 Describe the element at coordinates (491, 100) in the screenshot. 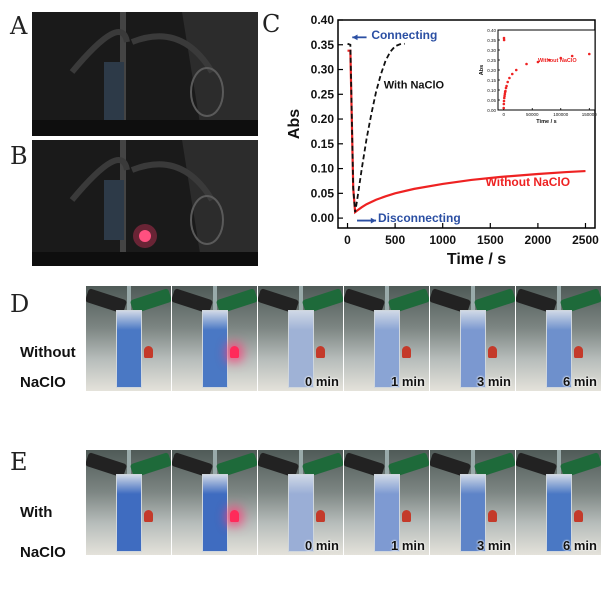

I see `inset-y-tick-label: 0.05` at that location.